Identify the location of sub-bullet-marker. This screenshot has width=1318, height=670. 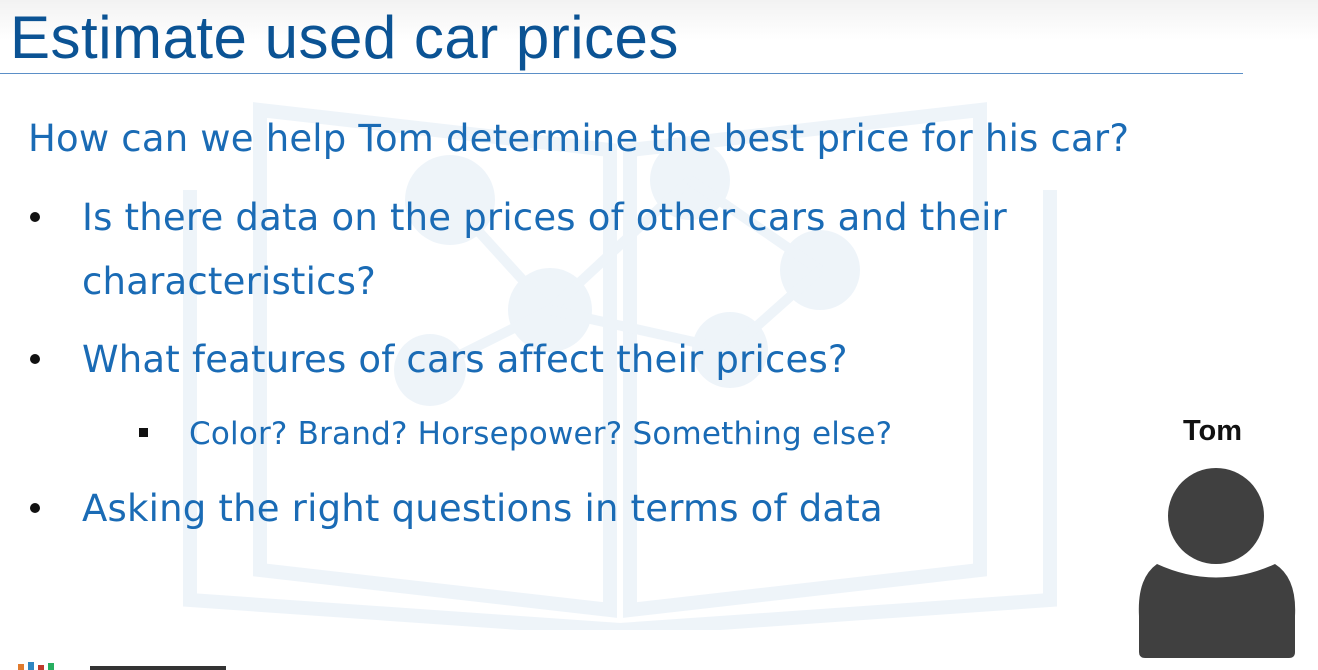
(143, 432).